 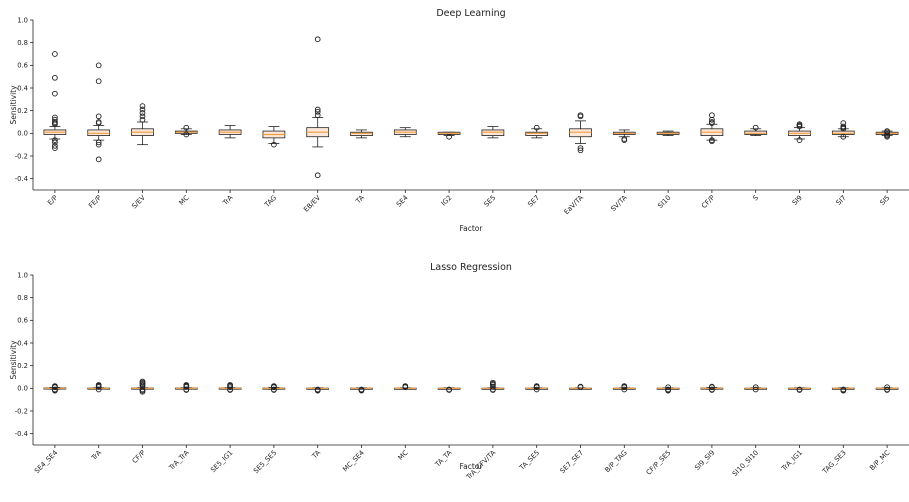 I want to click on x-tick-label: MC_SE4, so click(x=353, y=461).